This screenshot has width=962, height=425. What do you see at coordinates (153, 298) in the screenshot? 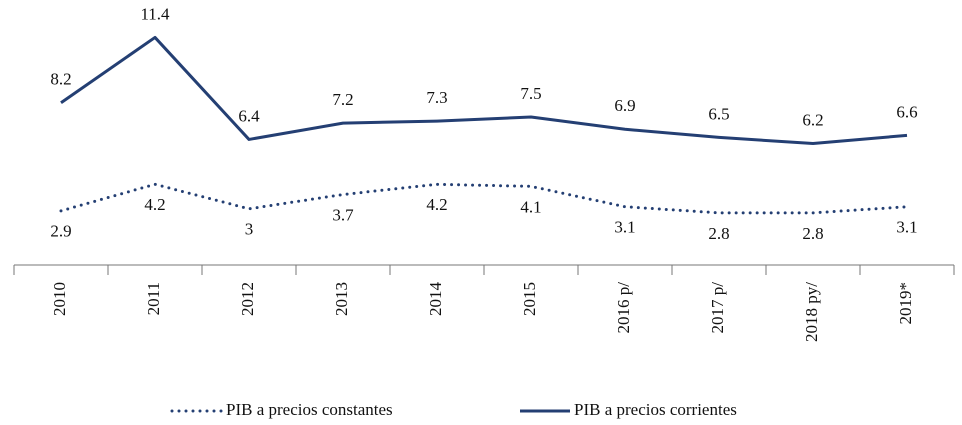
I see `x-tick-label: 2011` at bounding box center [153, 298].